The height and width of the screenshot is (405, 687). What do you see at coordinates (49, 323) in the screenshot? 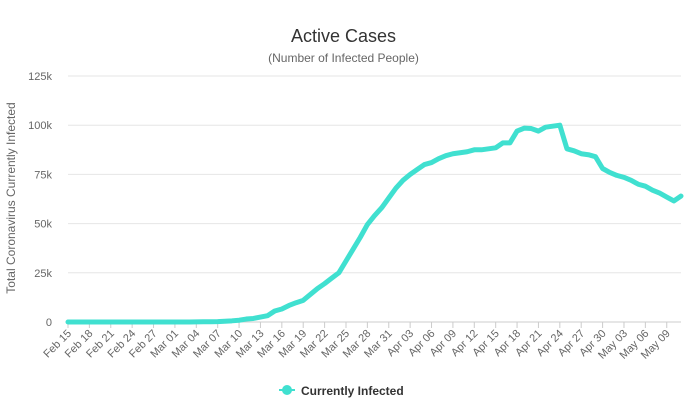
I see `y-tick-label: 0` at bounding box center [49, 323].